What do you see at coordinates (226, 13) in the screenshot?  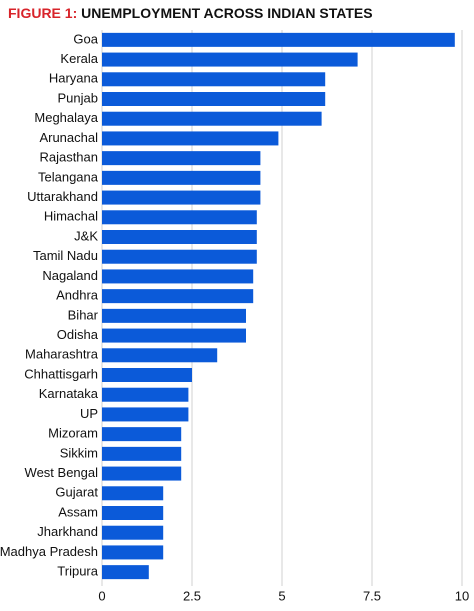 I see `title-text: UNEMPLOYMENT ACROSS INDIAN STATES` at bounding box center [226, 13].